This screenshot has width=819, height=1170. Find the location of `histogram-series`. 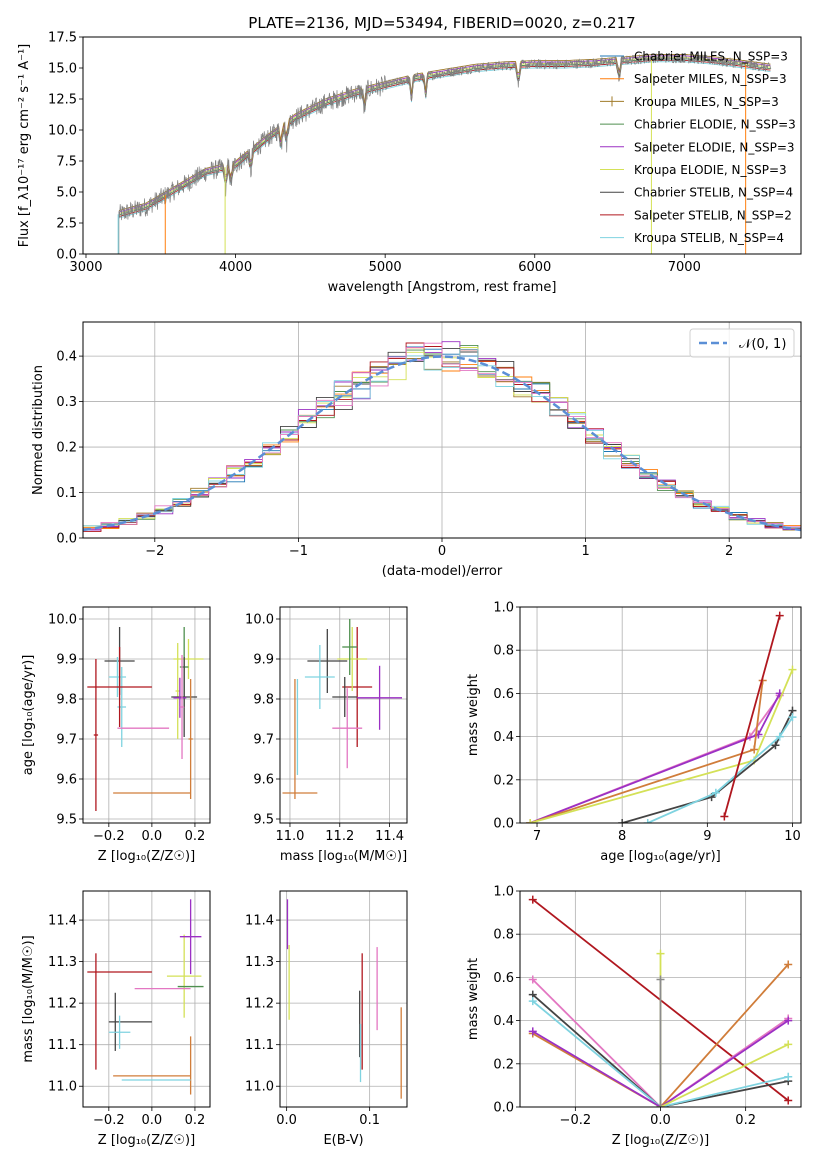

histogram-series is located at coordinates (442, 440).